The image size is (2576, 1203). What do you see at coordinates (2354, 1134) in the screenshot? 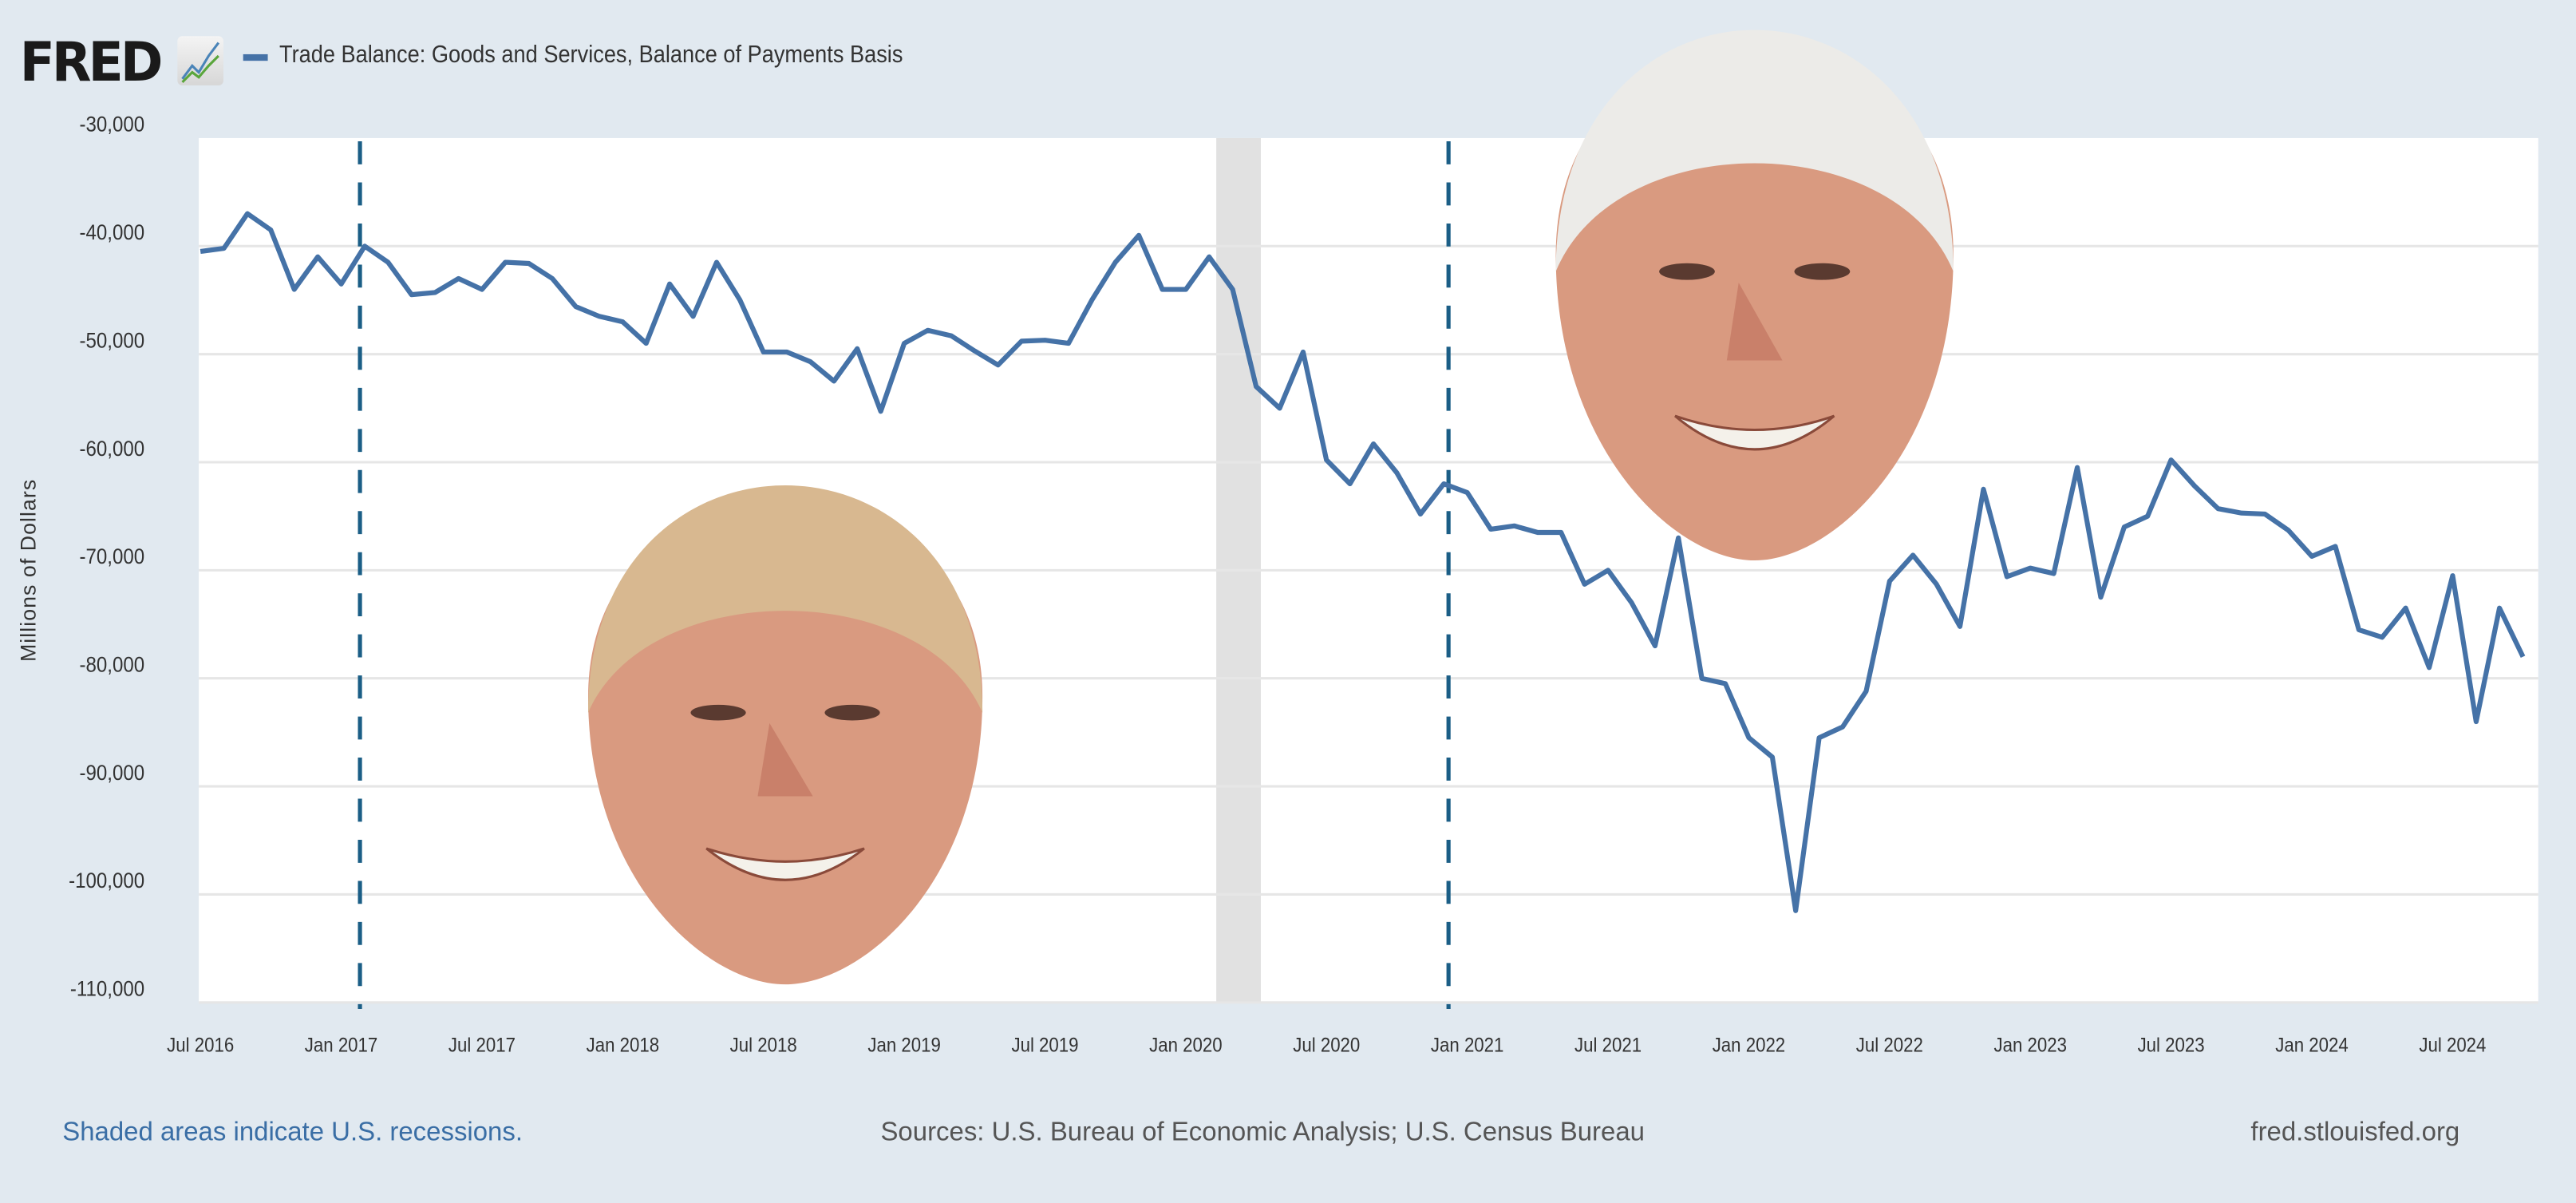
I see `site-link: fred.stlouisfed.org` at bounding box center [2354, 1134].